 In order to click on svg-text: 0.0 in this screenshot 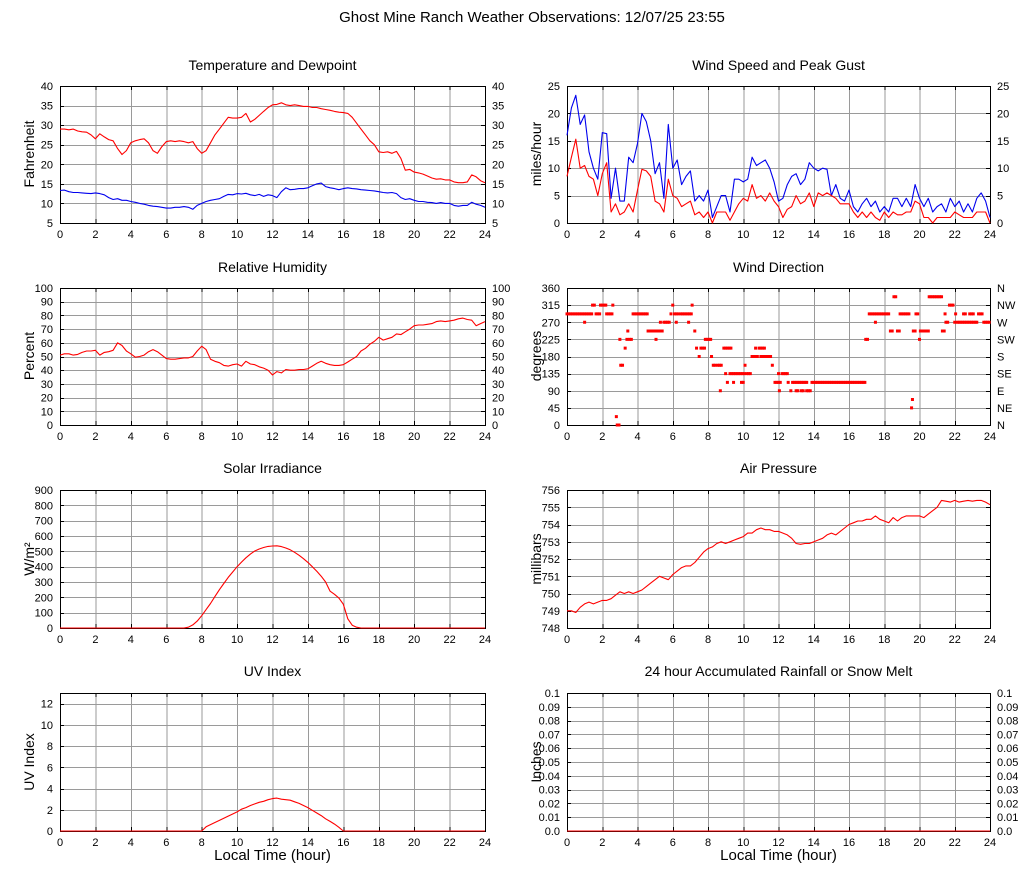, I will do `click(552, 832)`.